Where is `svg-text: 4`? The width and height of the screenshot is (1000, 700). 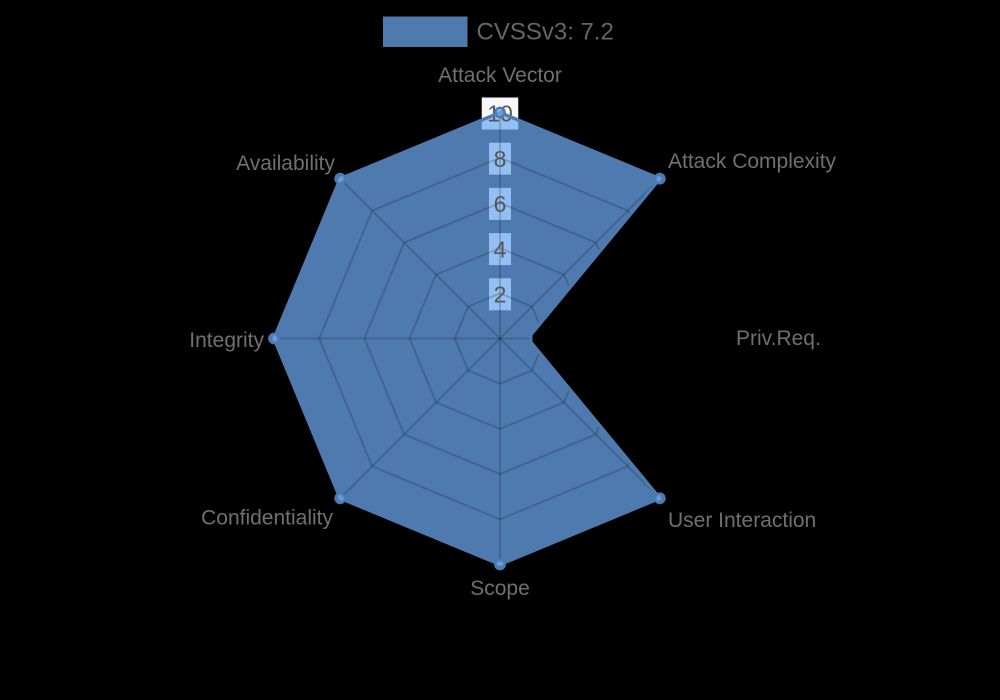 svg-text: 4 is located at coordinates (500, 249).